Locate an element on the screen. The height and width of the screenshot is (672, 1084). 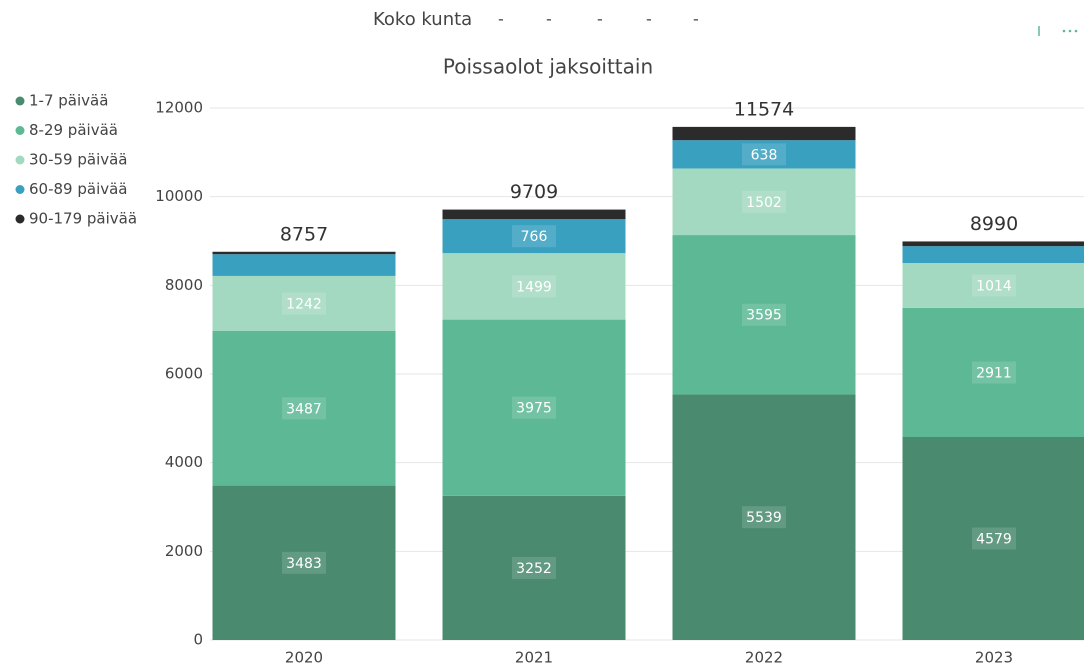
data-label: 3595 is located at coordinates (764, 316).